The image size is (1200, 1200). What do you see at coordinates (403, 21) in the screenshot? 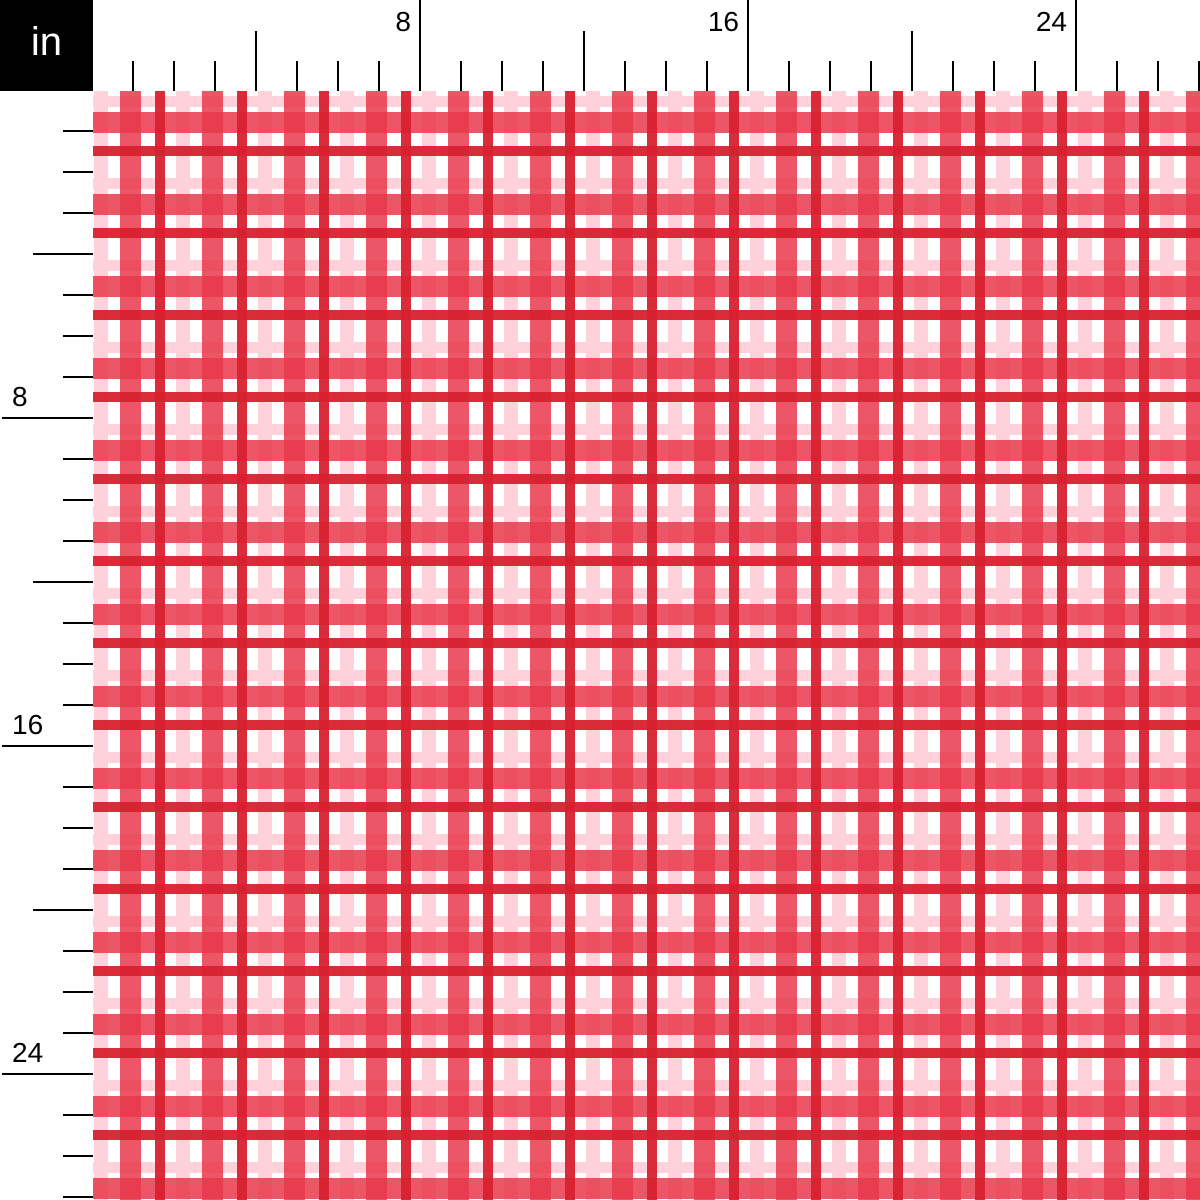
I see `top-ruler-label: 8` at bounding box center [403, 21].